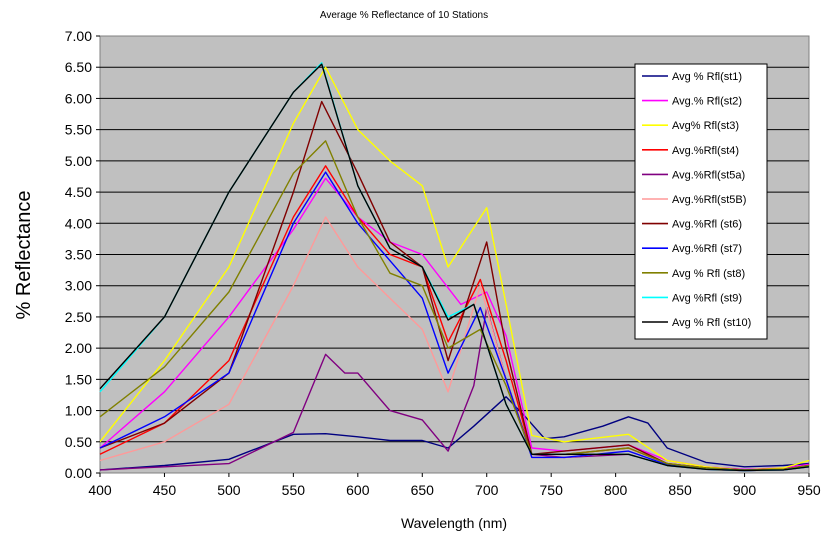 Image resolution: width=823 pixels, height=542 pixels. I want to click on x-tick-label: 450, so click(165, 490).